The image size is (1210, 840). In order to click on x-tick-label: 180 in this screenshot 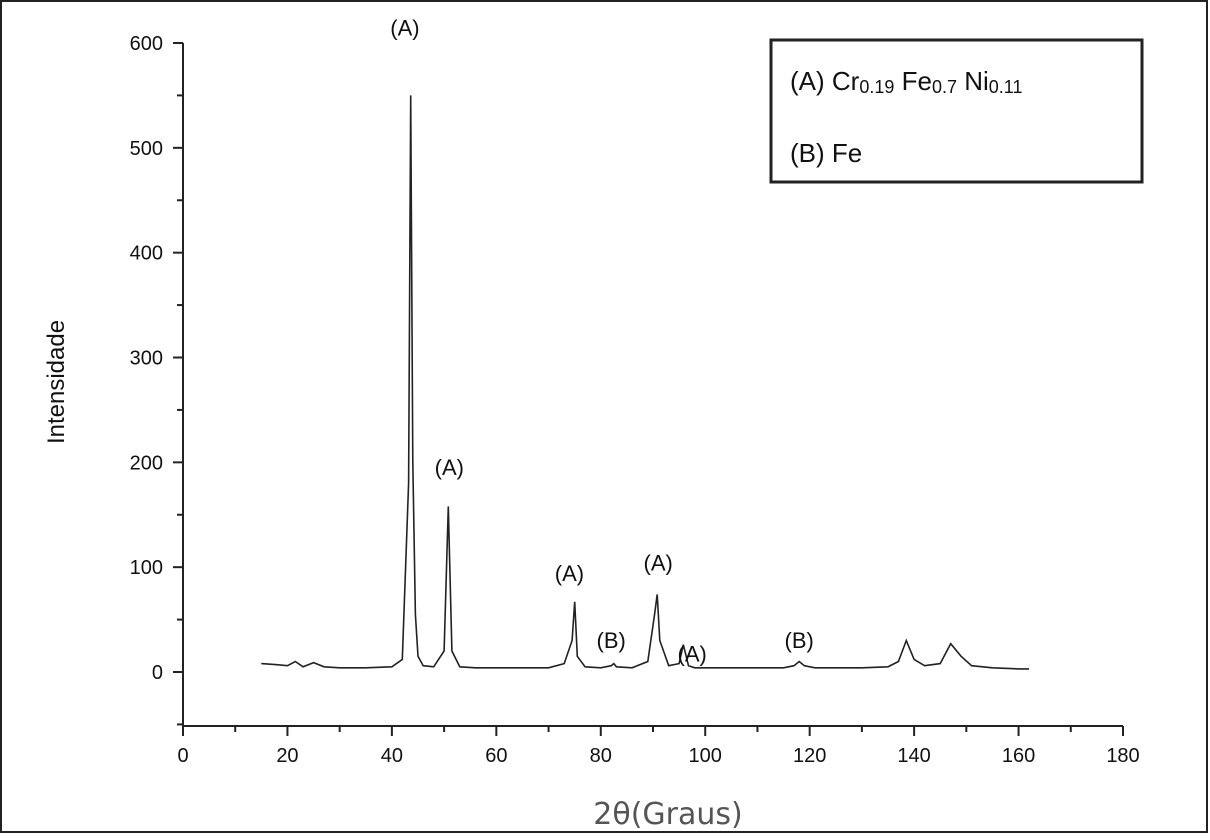, I will do `click(1122, 756)`.